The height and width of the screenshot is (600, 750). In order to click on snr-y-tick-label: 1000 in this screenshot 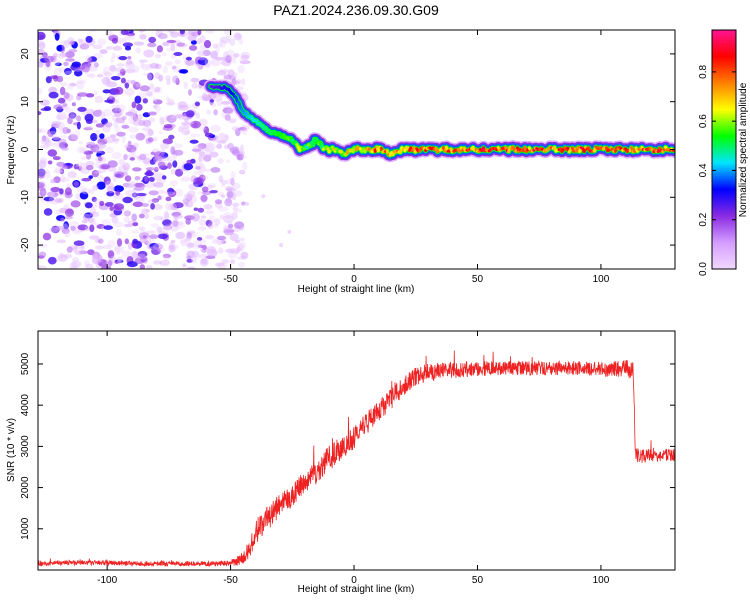, I will do `click(25, 528)`.